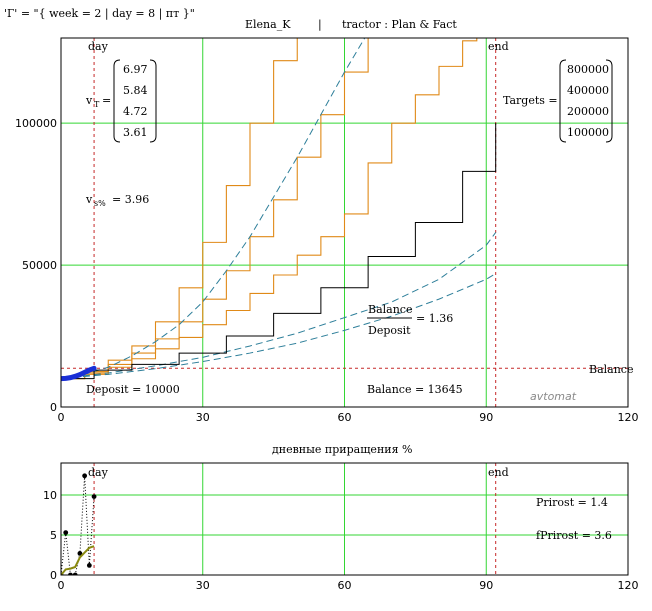  I want to click on deposit-text: Deposit = 10000, so click(133, 389).